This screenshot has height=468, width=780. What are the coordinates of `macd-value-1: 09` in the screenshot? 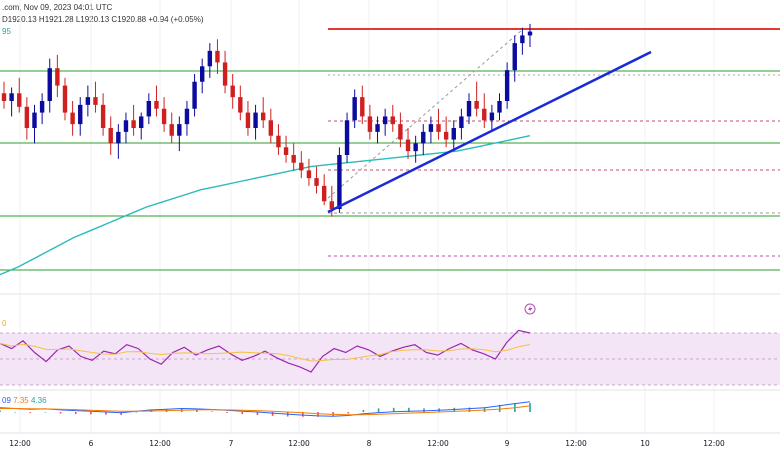 It's located at (6, 400).